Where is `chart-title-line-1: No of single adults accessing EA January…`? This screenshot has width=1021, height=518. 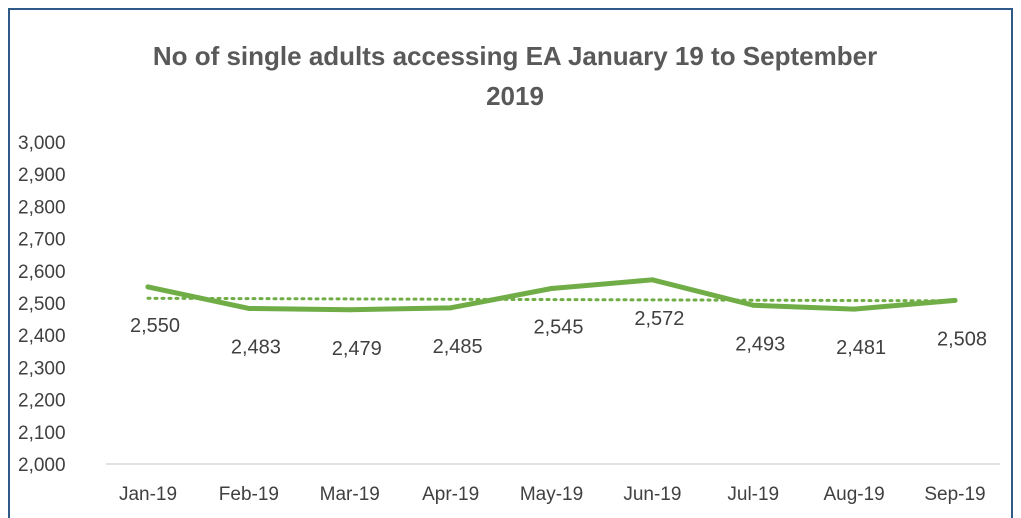
chart-title-line-1: No of single adults accessing EA January… is located at coordinates (515, 56).